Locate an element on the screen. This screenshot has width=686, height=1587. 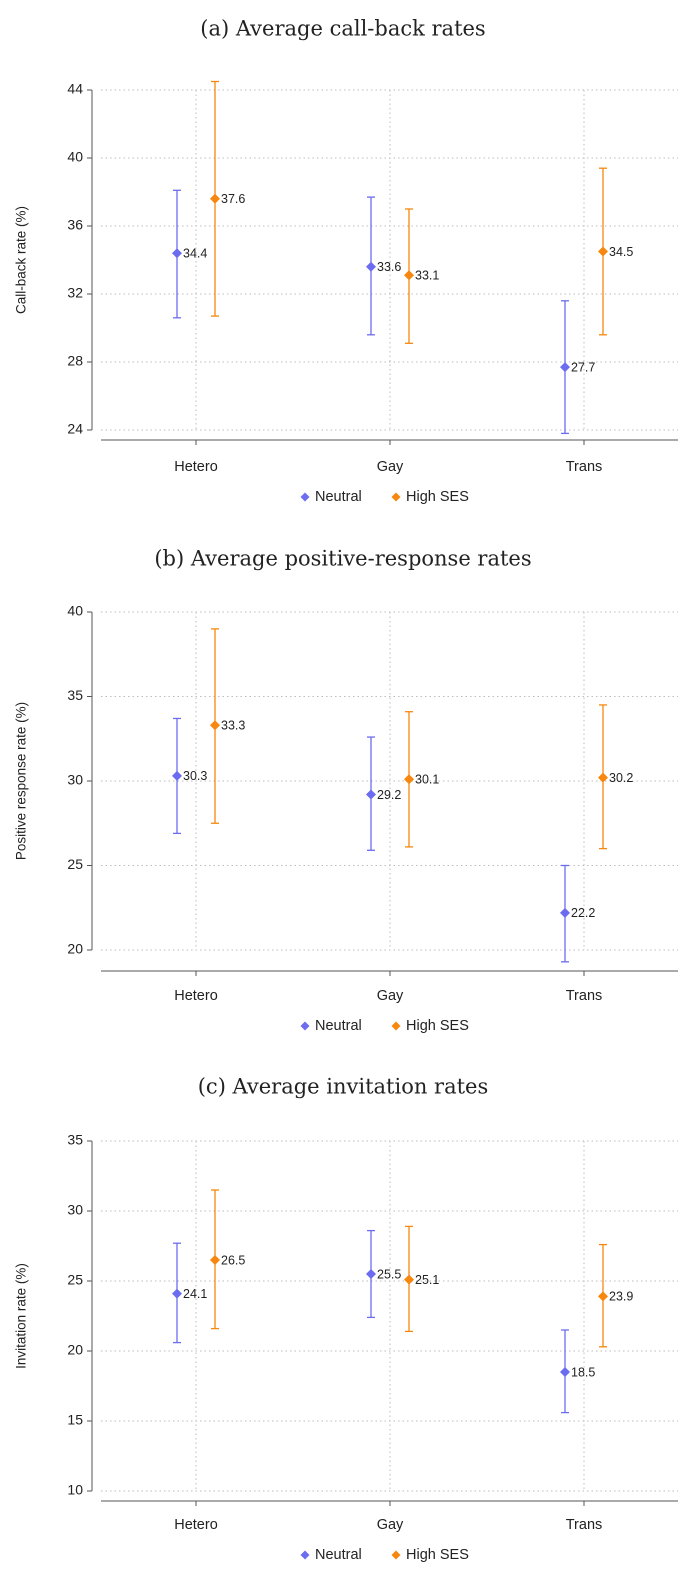
panel-0-xtick-label-2: Trans is located at coordinates (584, 467).